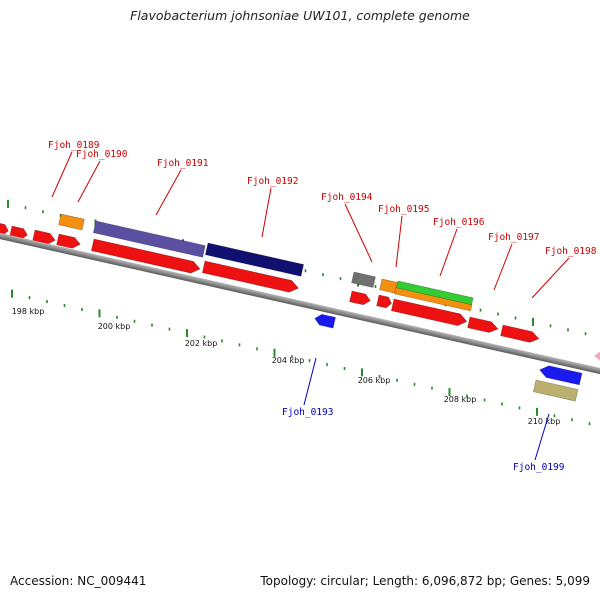  Describe the element at coordinates (183, 163) in the screenshot. I see `gene-label: Fjoh_0191` at that location.